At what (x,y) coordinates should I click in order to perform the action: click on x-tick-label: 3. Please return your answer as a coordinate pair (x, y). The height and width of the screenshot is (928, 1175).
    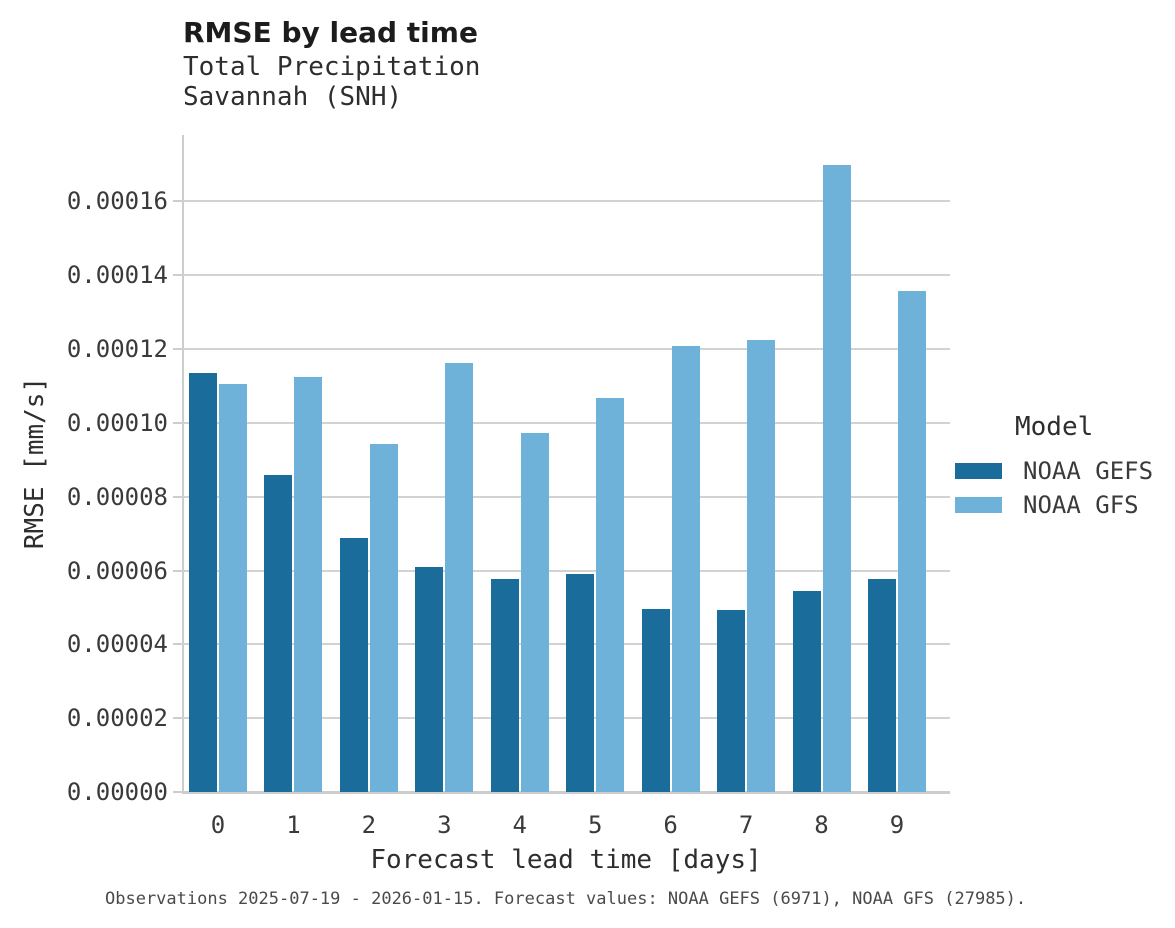
    Looking at the image, I should click on (444, 825).